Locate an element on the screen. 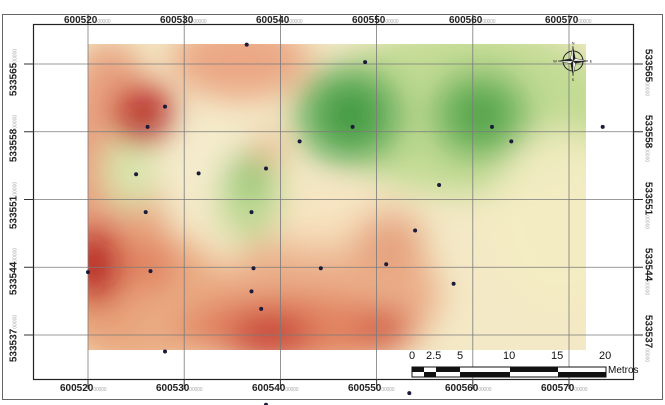 Image resolution: width=665 pixels, height=405 pixels. x-tick-top-0: 60052000000 is located at coordinates (87, 20).